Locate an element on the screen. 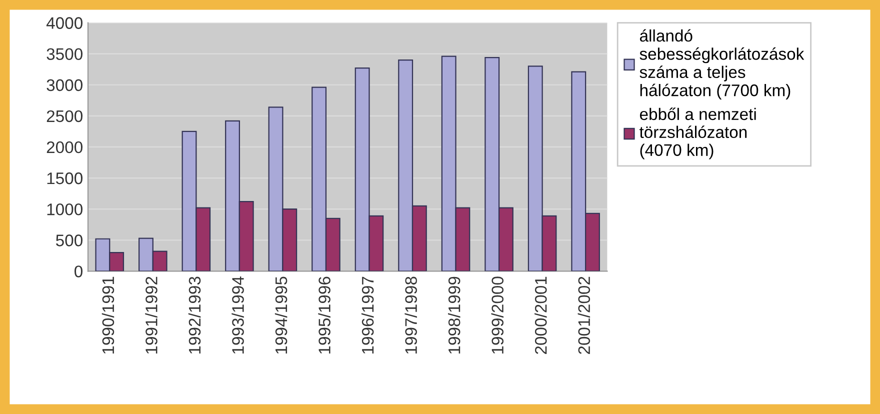 This screenshot has width=880, height=414. y-tick-label: 500 is located at coordinates (69, 240).